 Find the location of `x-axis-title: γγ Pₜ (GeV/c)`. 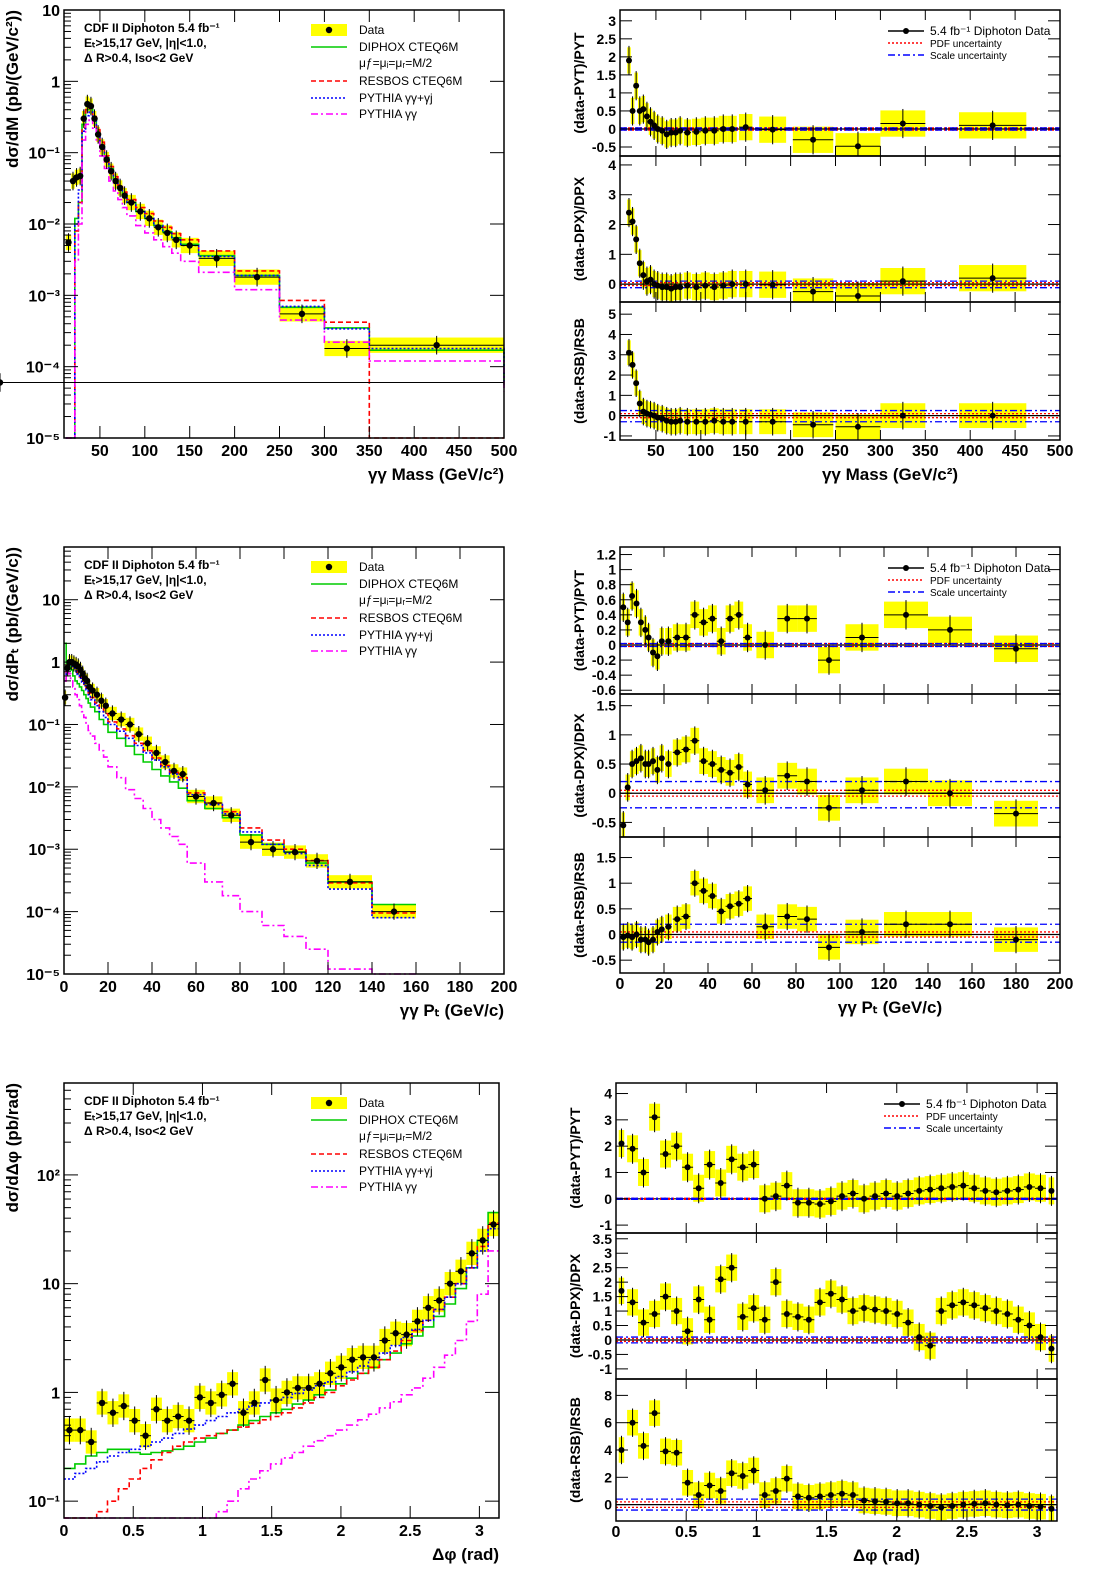

x-axis-title: γγ Pₜ (GeV/c) is located at coordinates (890, 1007).